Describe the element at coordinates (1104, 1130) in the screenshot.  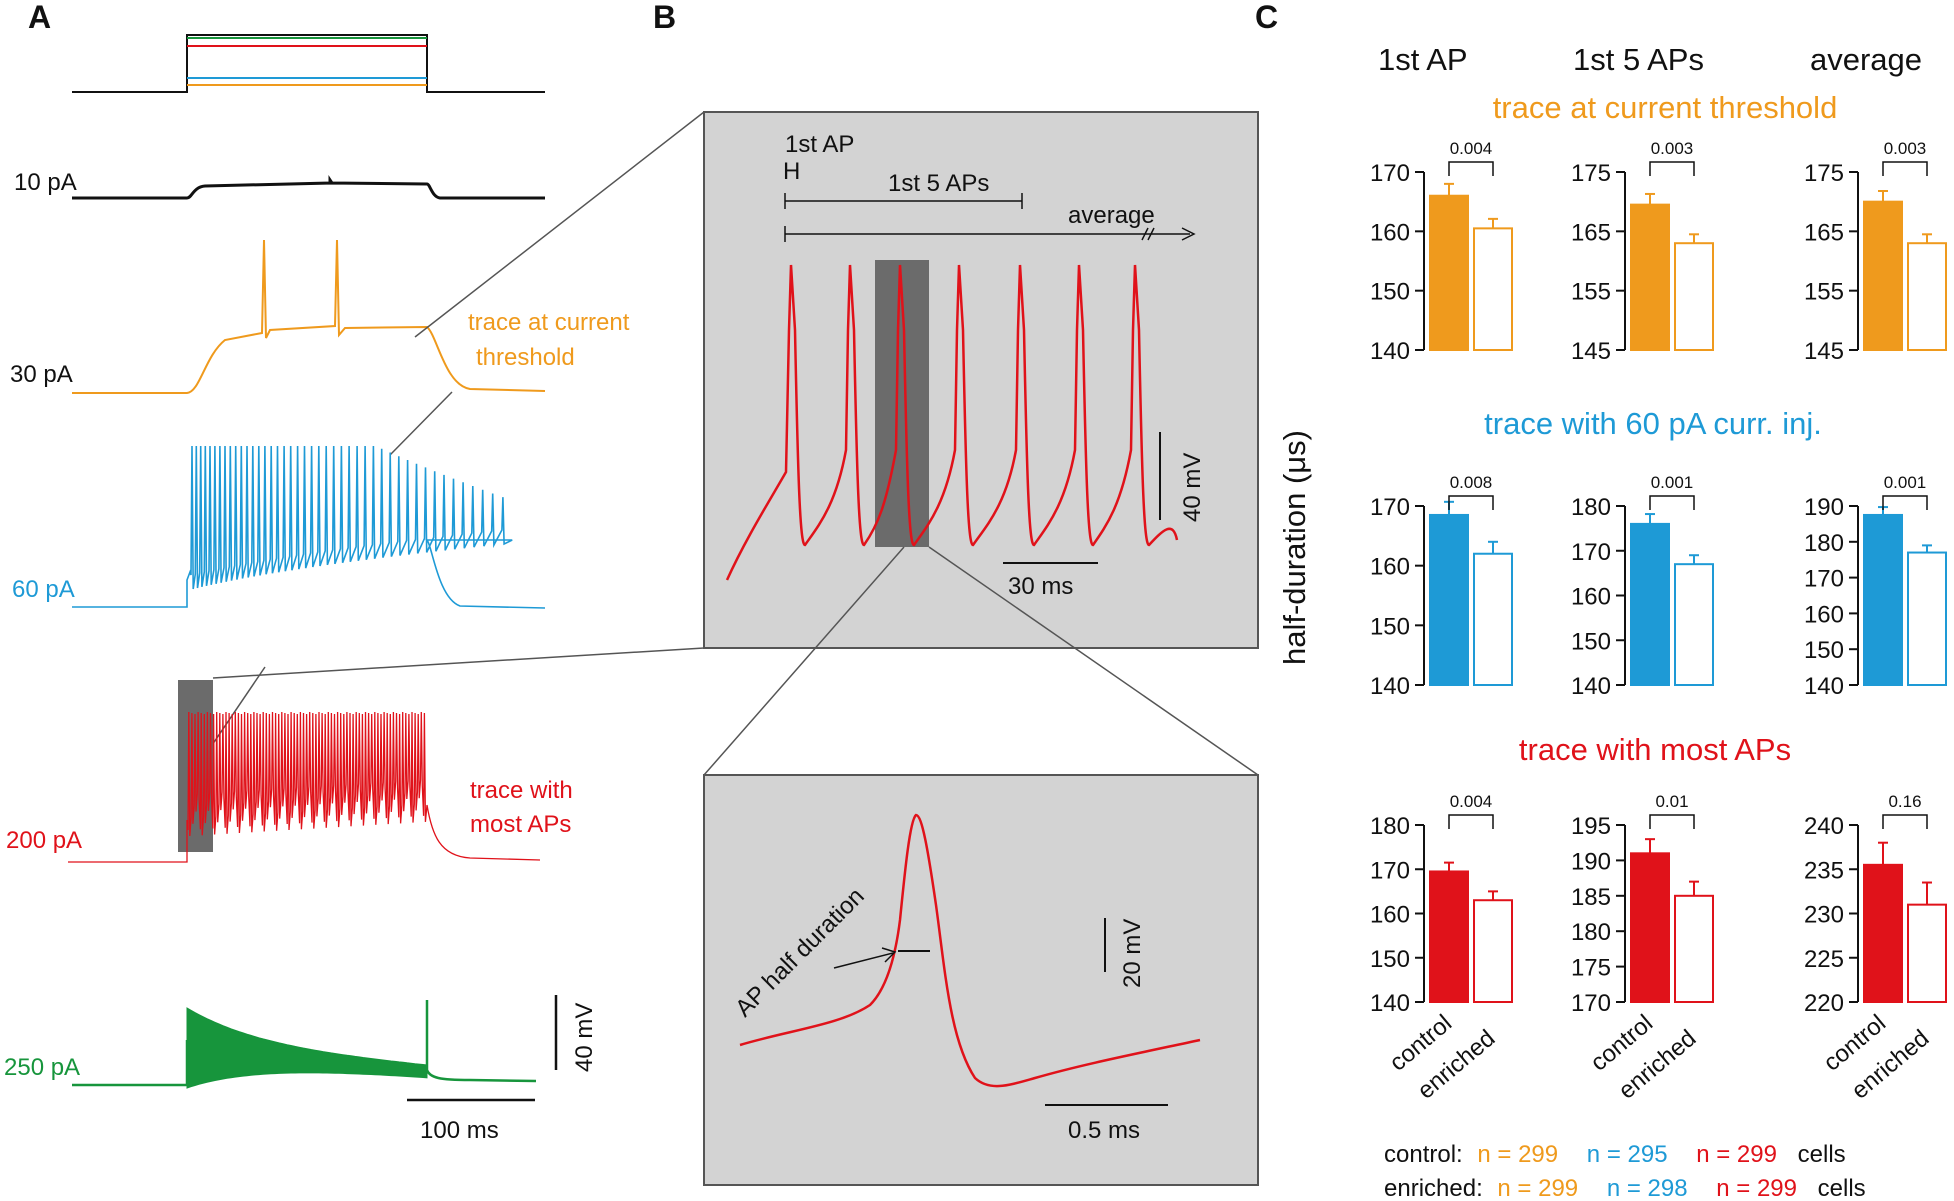
I see `inset-scale-time: 0.5 ms` at that location.